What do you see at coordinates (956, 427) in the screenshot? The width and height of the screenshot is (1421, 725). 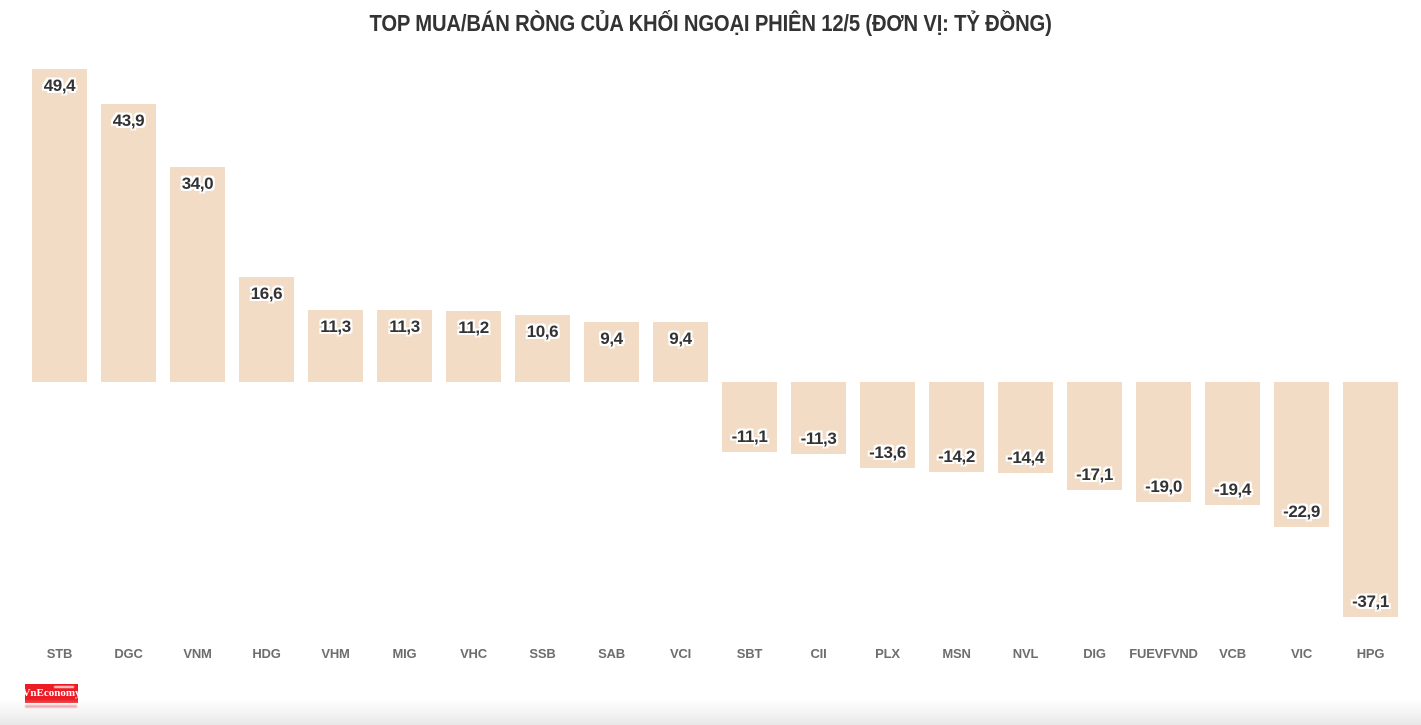 I see `bar-MSN` at bounding box center [956, 427].